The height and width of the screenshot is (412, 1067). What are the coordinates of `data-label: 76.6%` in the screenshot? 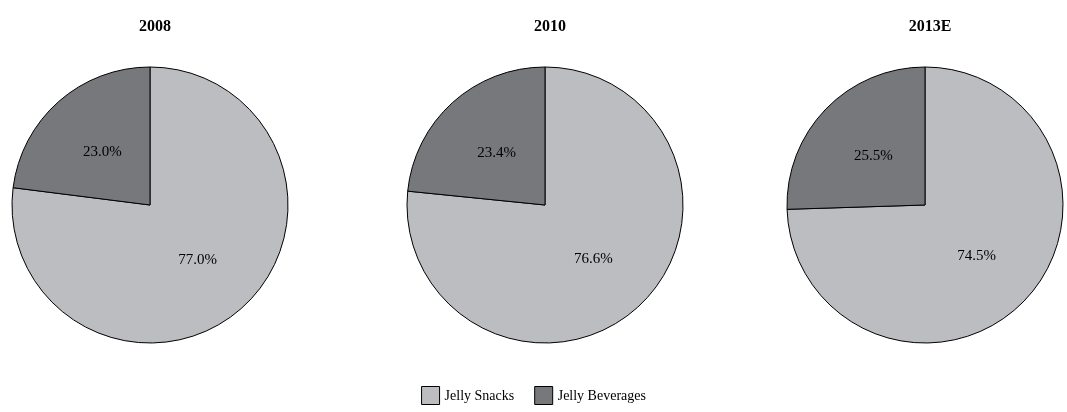 It's located at (593, 258).